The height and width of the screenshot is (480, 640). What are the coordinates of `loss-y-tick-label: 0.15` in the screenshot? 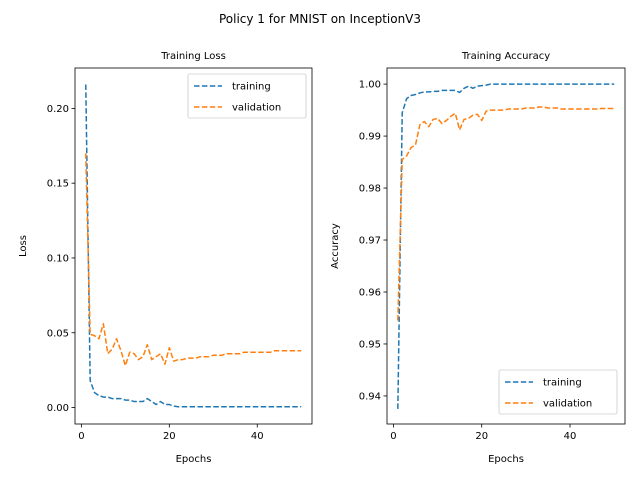 It's located at (58, 184).